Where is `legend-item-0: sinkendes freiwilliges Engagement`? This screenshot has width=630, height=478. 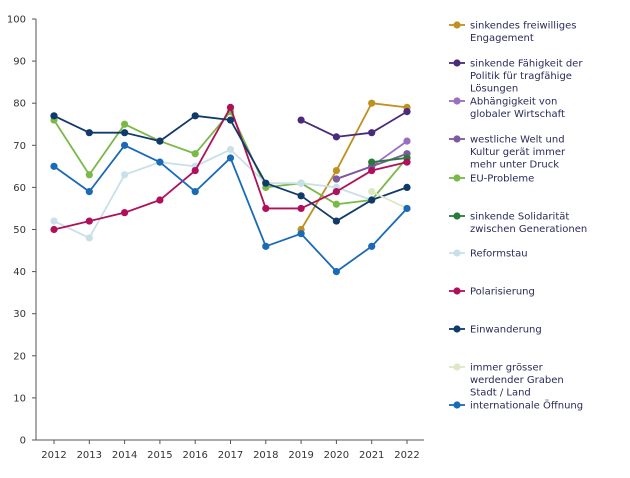 legend-item-0: sinkendes freiwilliges Engagement is located at coordinates (512, 33).